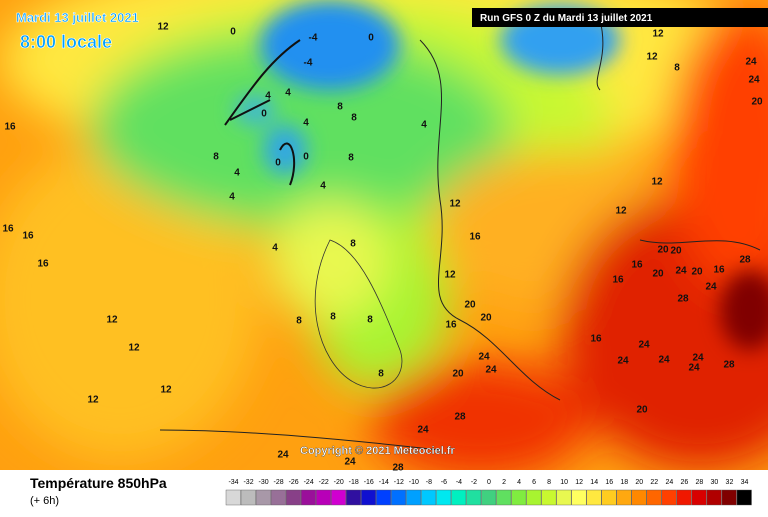 The height and width of the screenshot is (517, 768). What do you see at coordinates (354, 482) in the screenshot?
I see `scale-label: -18` at bounding box center [354, 482].